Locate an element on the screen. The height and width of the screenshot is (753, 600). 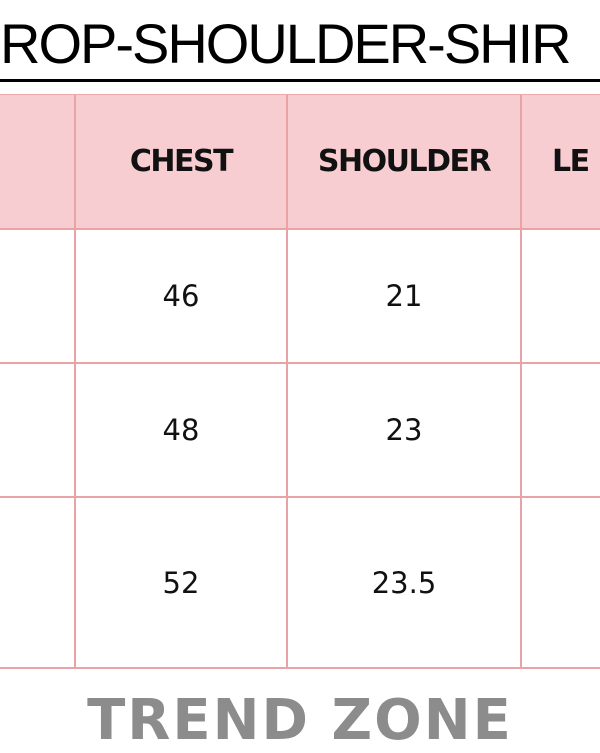
column-header is located at coordinates (38, 162).